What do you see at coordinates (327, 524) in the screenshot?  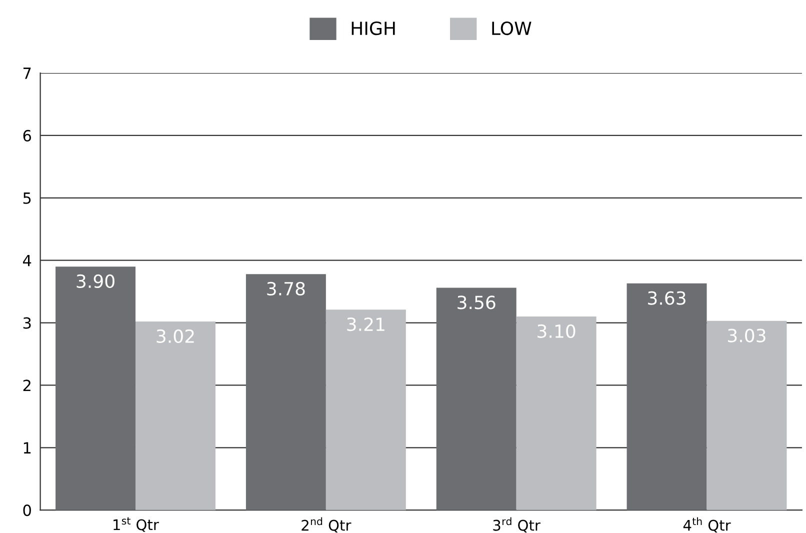 I see `x-tick-label: 2$^{nd}$ Qtr` at bounding box center [327, 524].